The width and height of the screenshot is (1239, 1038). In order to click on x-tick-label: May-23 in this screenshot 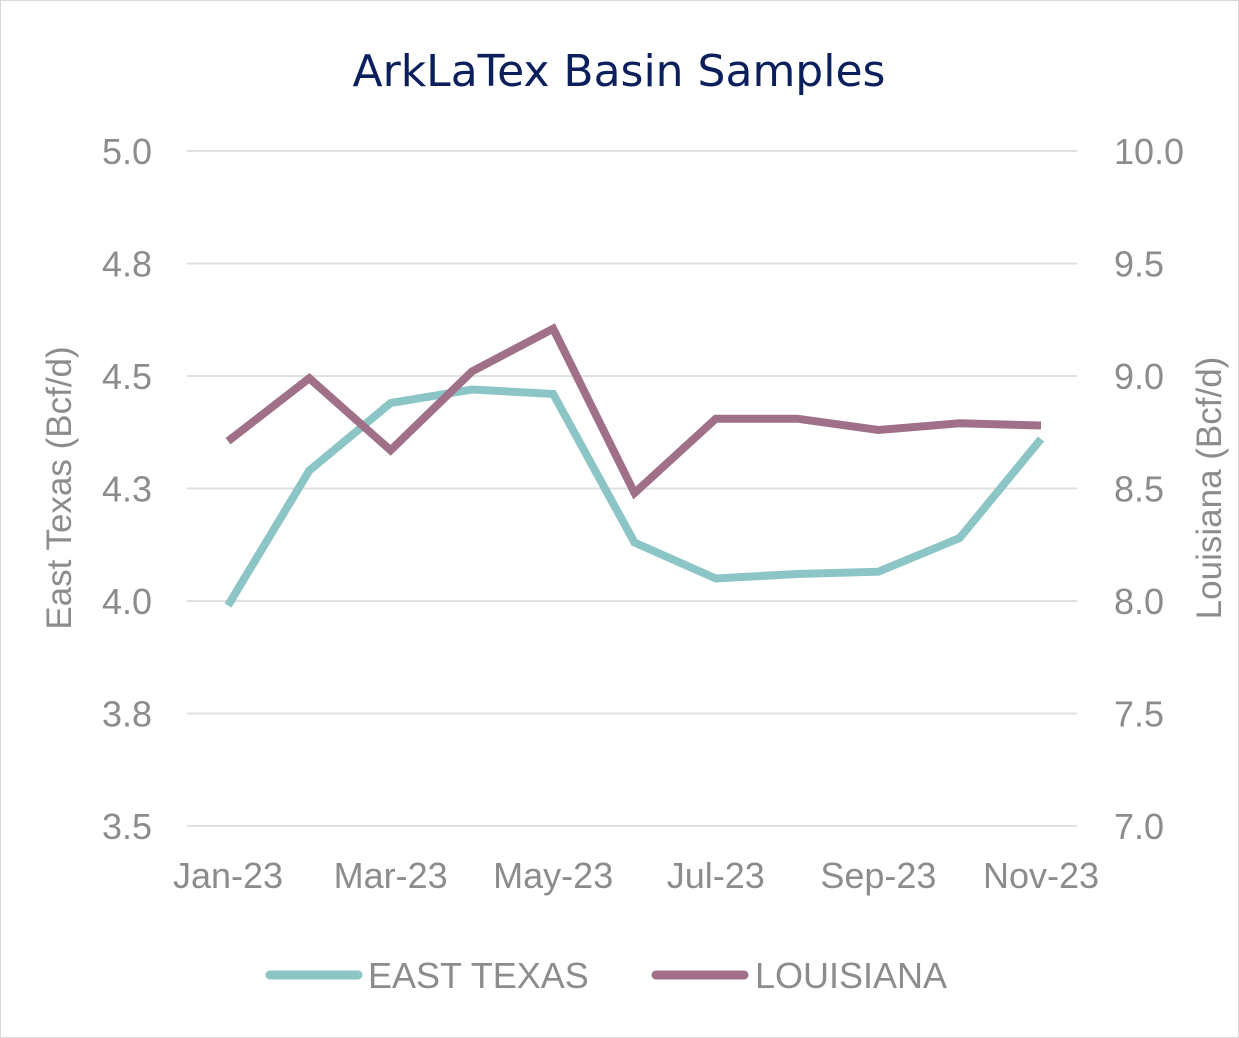, I will do `click(553, 875)`.